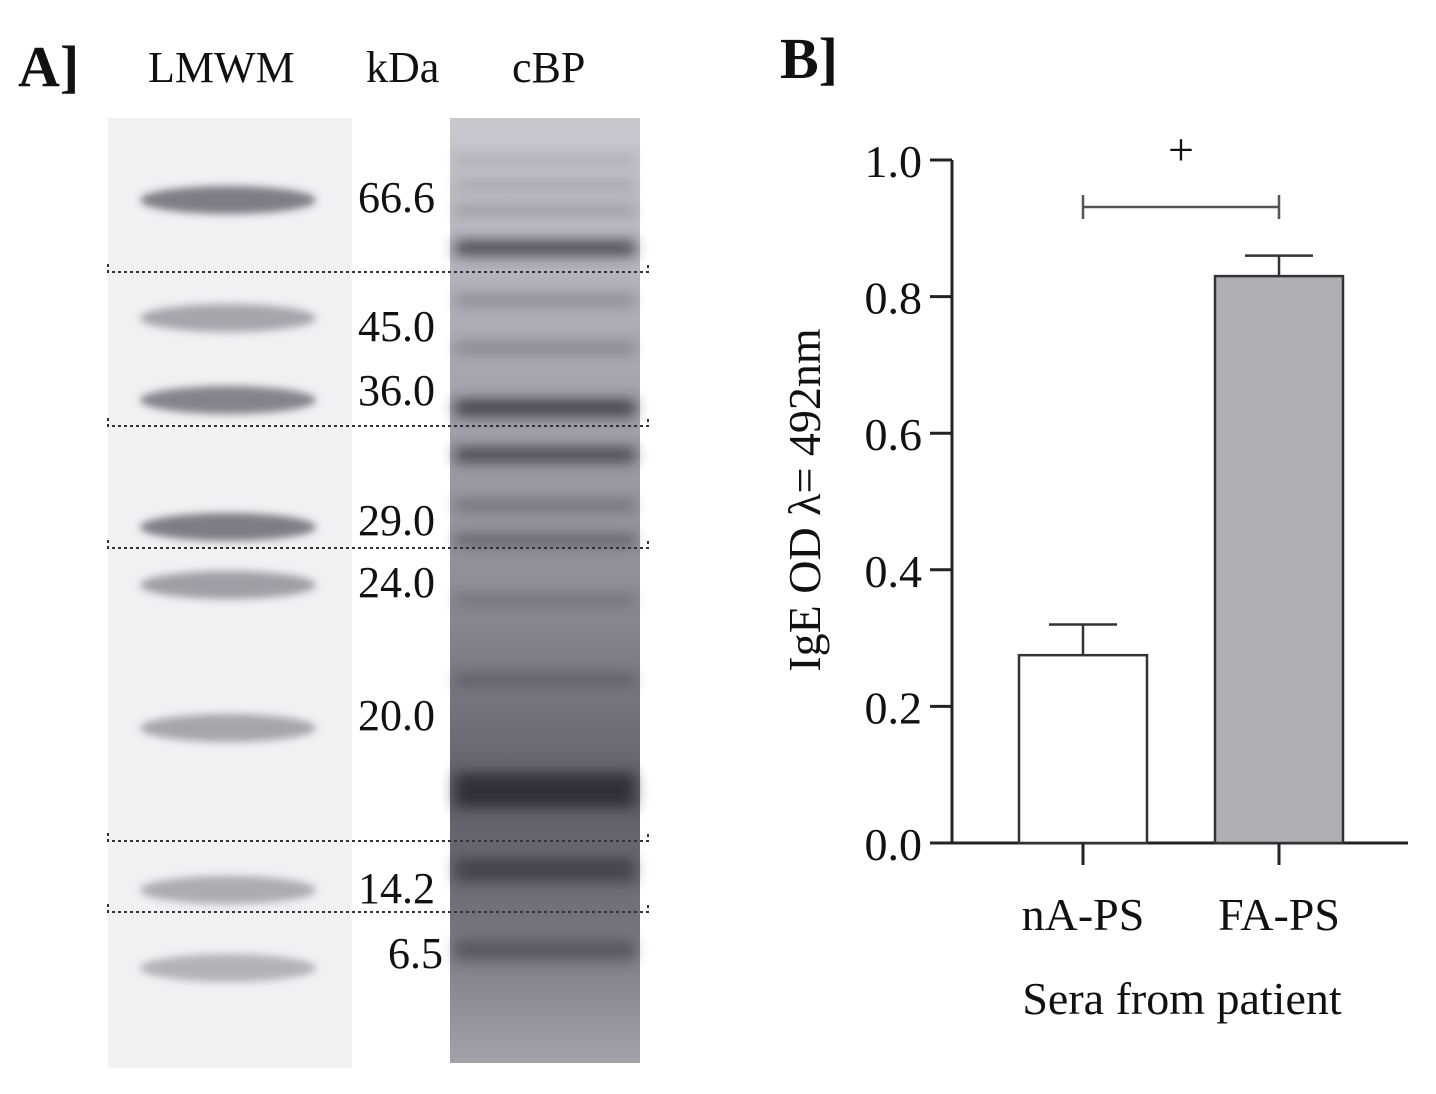 The image size is (1436, 1094). Describe the element at coordinates (221, 67) in the screenshot. I see `lane-label-marker: LMWM` at that location.